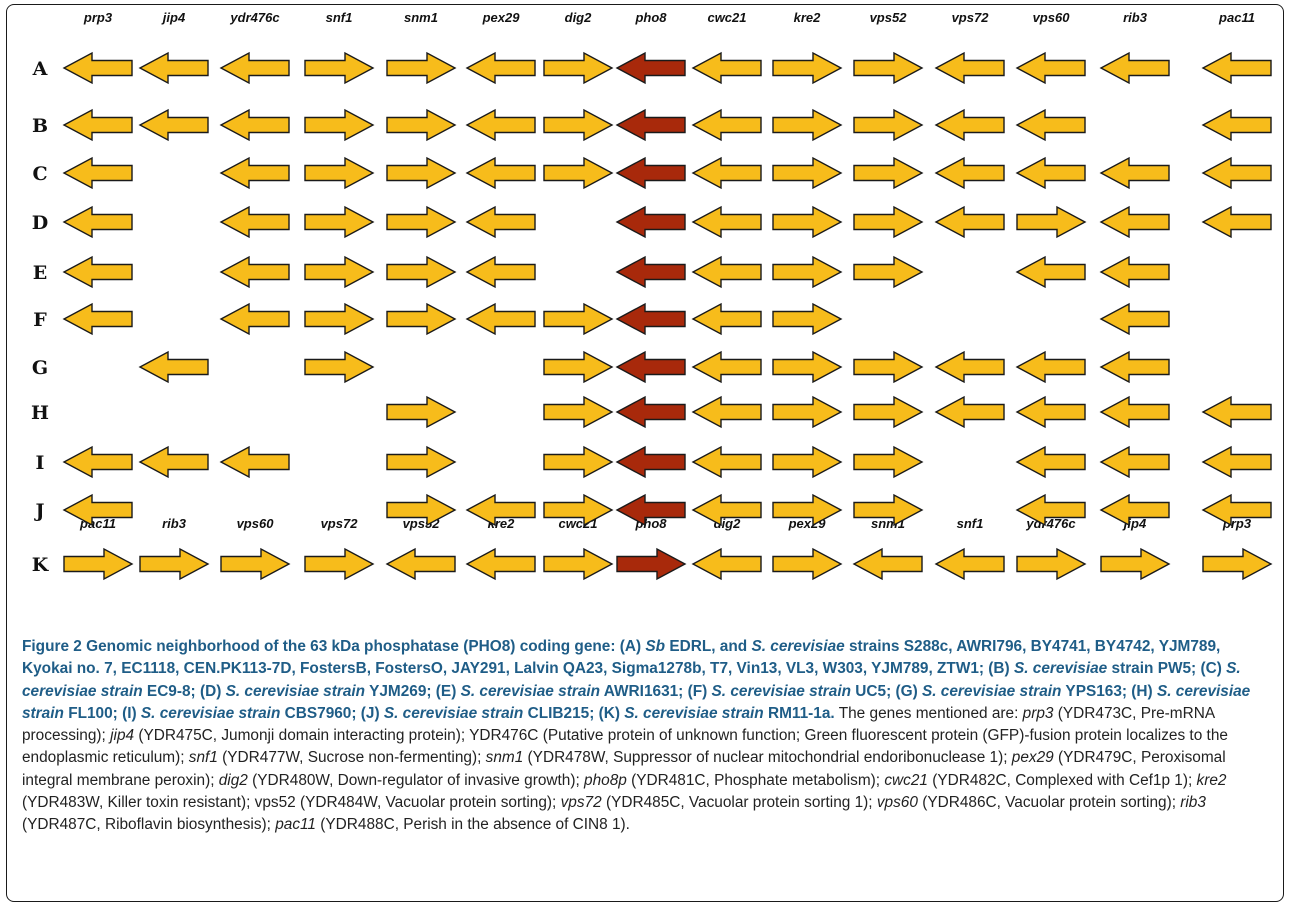  Describe the element at coordinates (888, 222) in the screenshot. I see `gene-arrow-D-vps52` at that location.